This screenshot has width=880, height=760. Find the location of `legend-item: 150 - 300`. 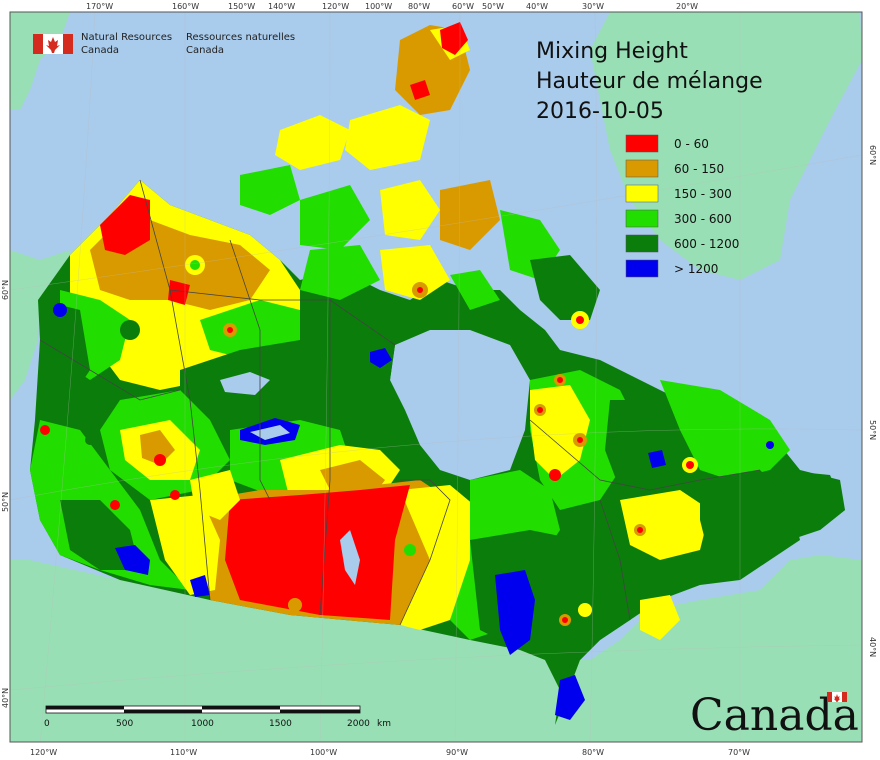

legend-item: 150 - 300 is located at coordinates (678, 193).